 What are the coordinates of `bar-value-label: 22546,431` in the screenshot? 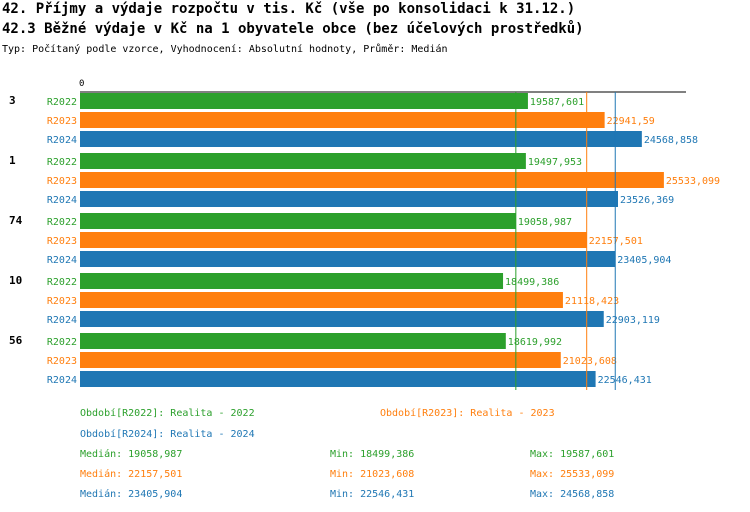 It's located at (625, 380).